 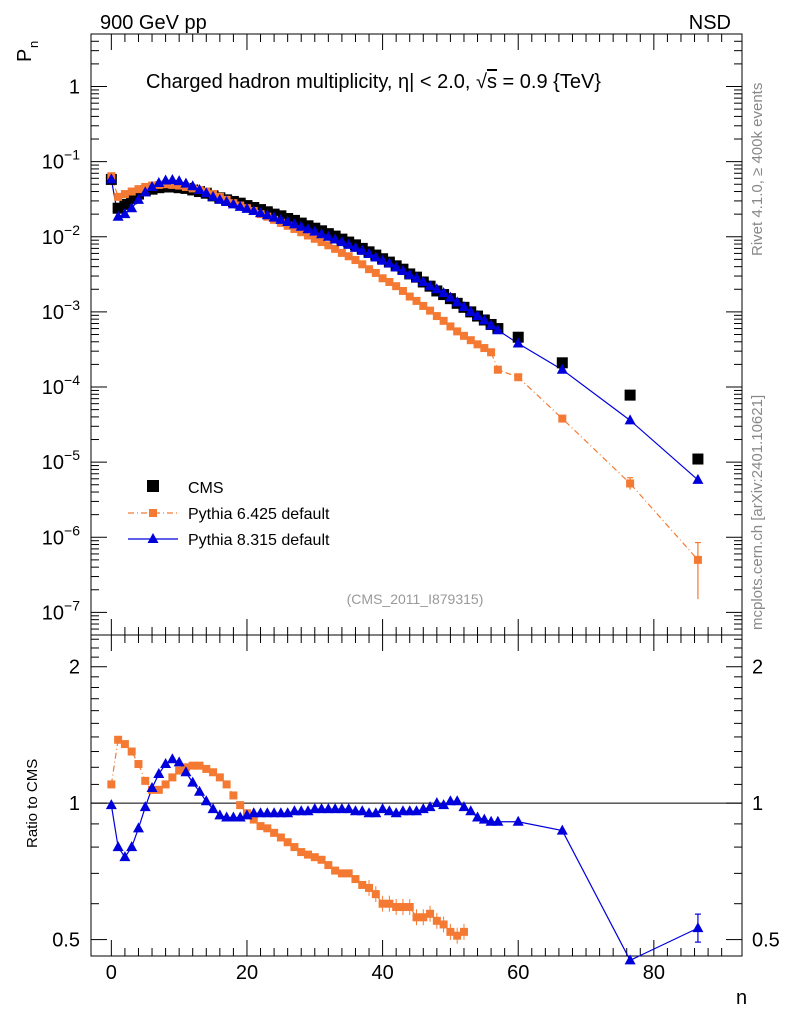 What do you see at coordinates (25, 55) in the screenshot?
I see `svg-text: P` at bounding box center [25, 55].